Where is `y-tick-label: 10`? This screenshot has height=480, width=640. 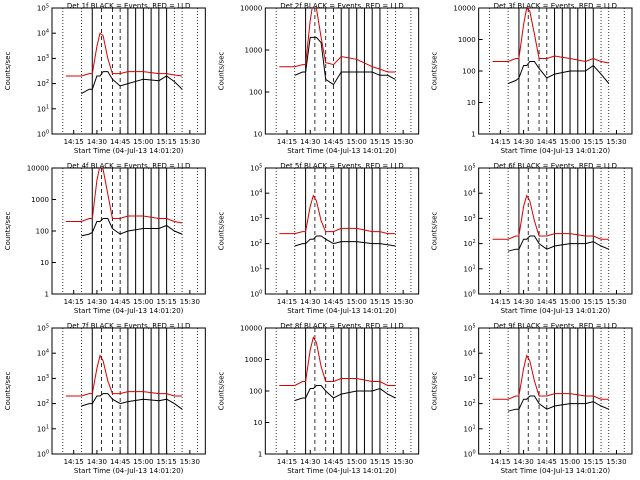
y-tick-label: 10 is located at coordinates (471, 103).